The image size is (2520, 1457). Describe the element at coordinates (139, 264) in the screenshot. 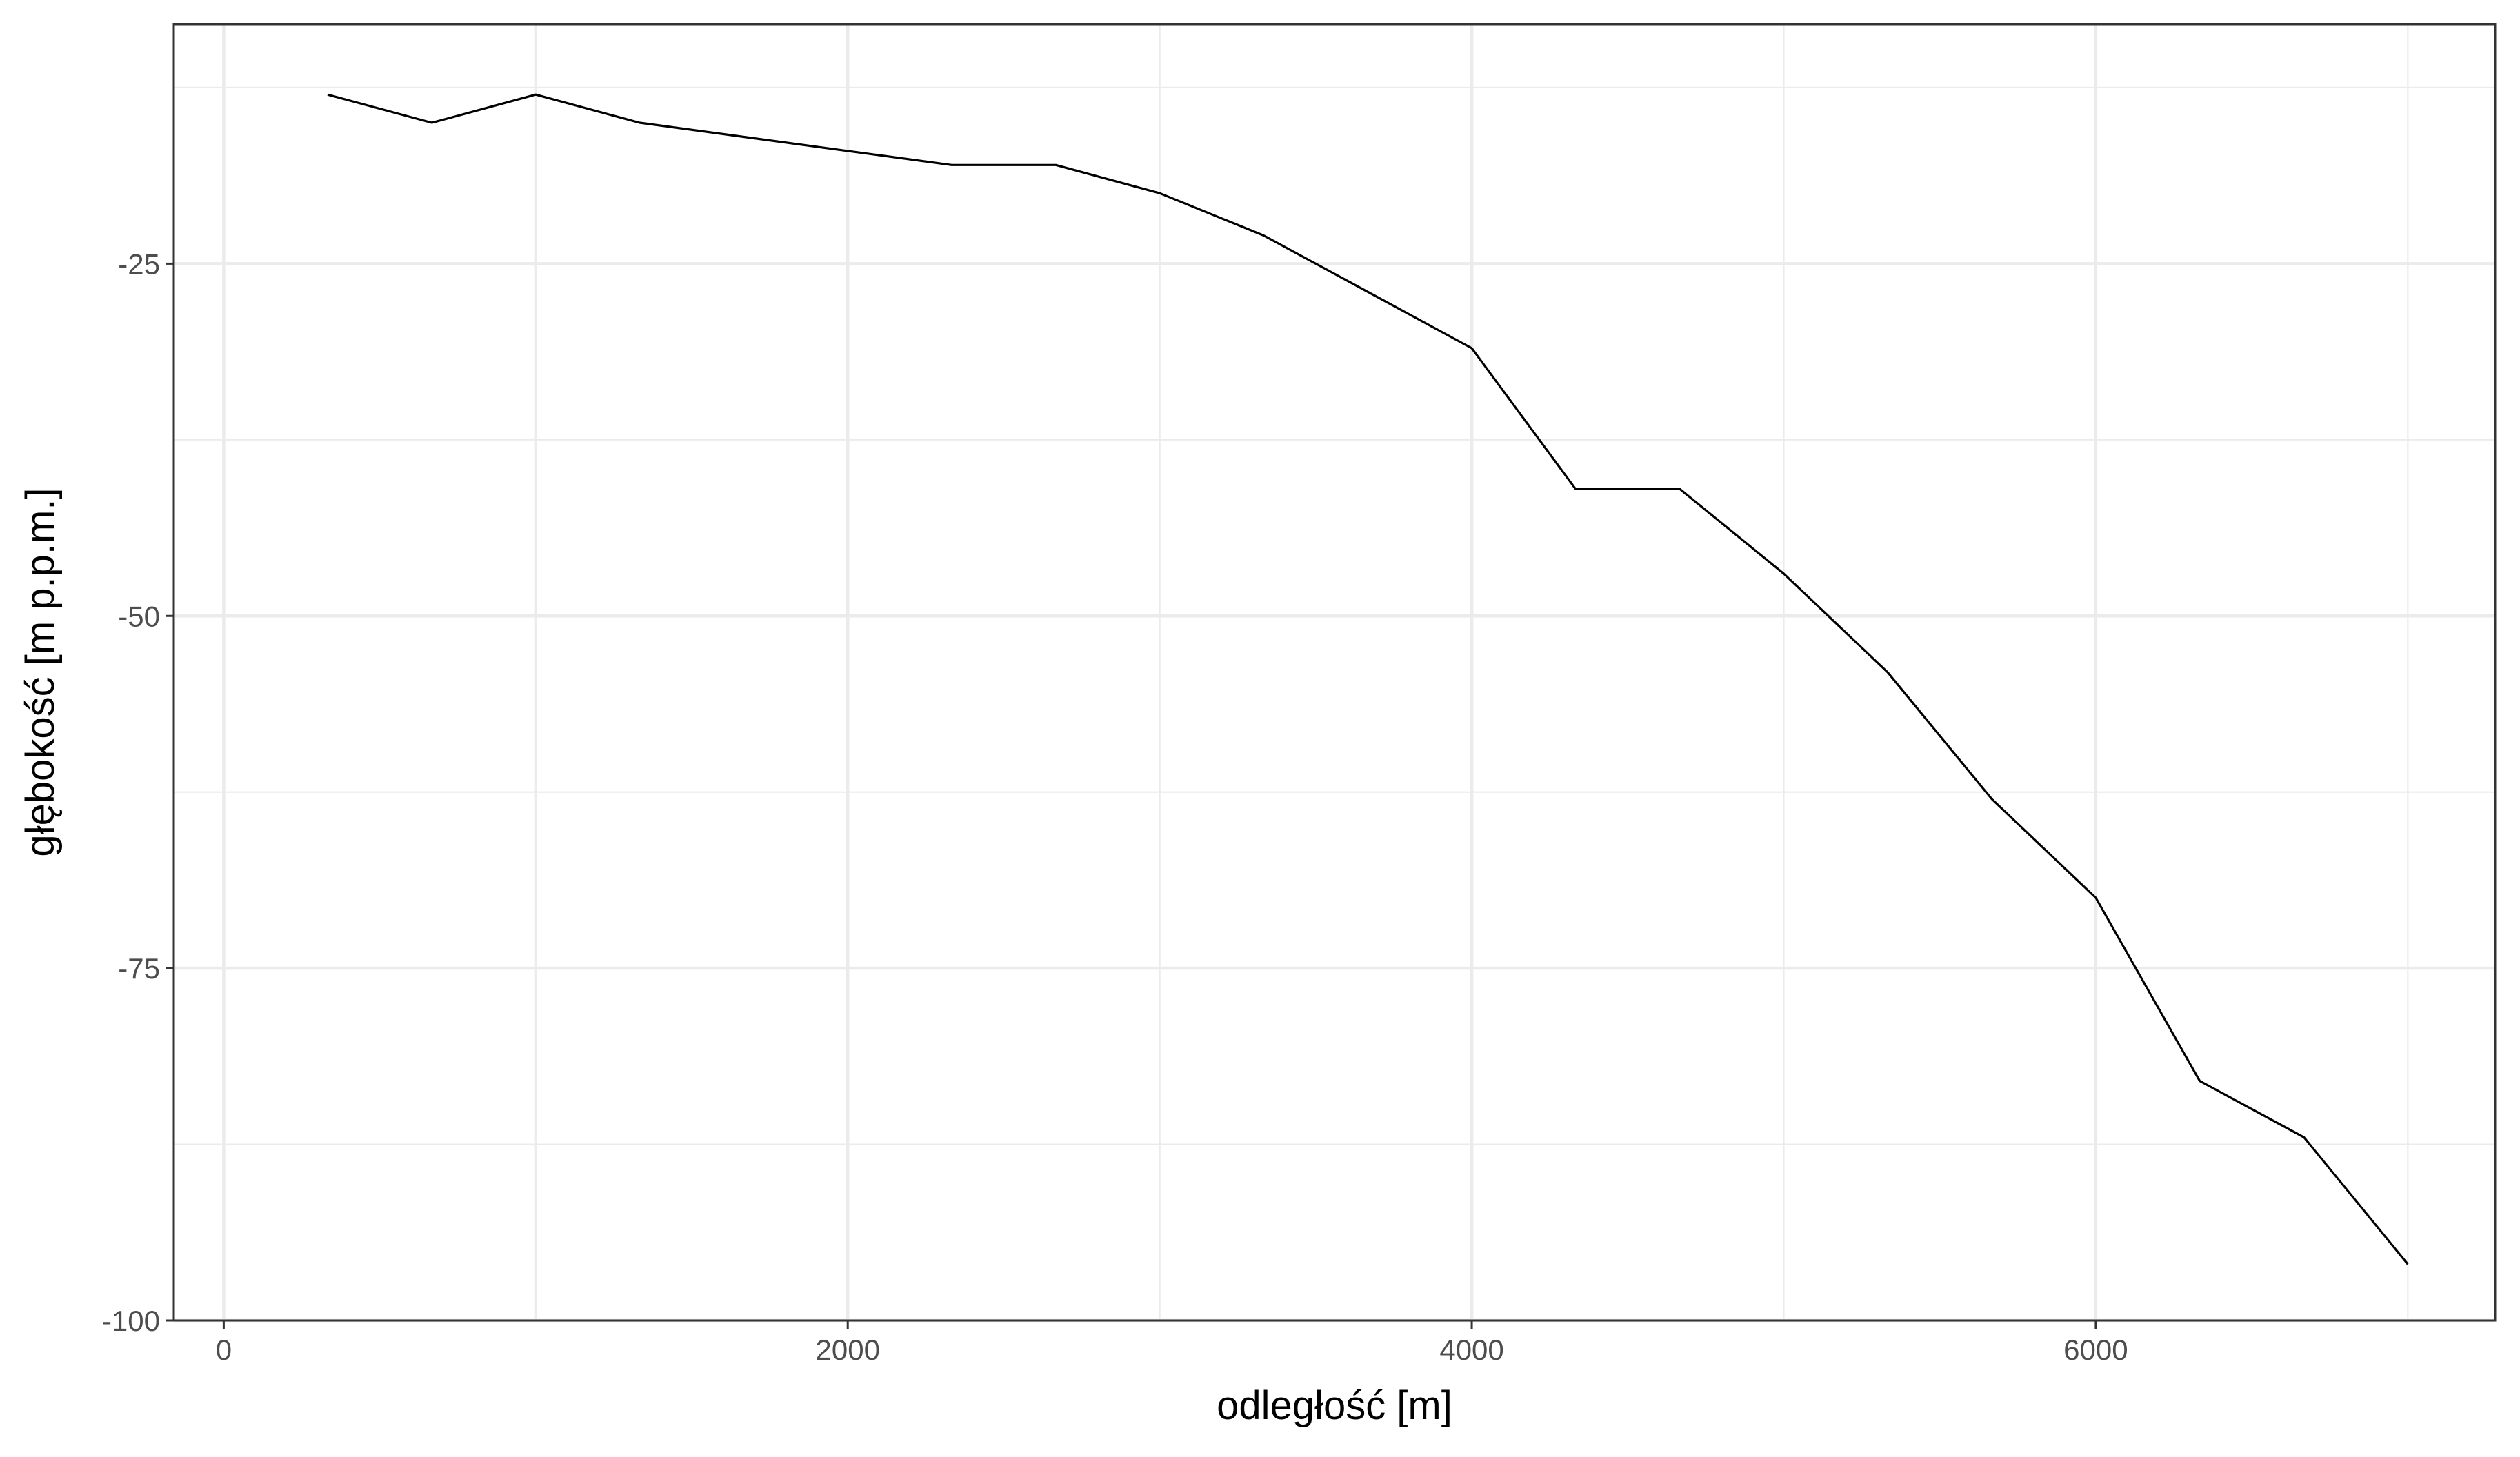

I see `y-tick-label: -25` at that location.